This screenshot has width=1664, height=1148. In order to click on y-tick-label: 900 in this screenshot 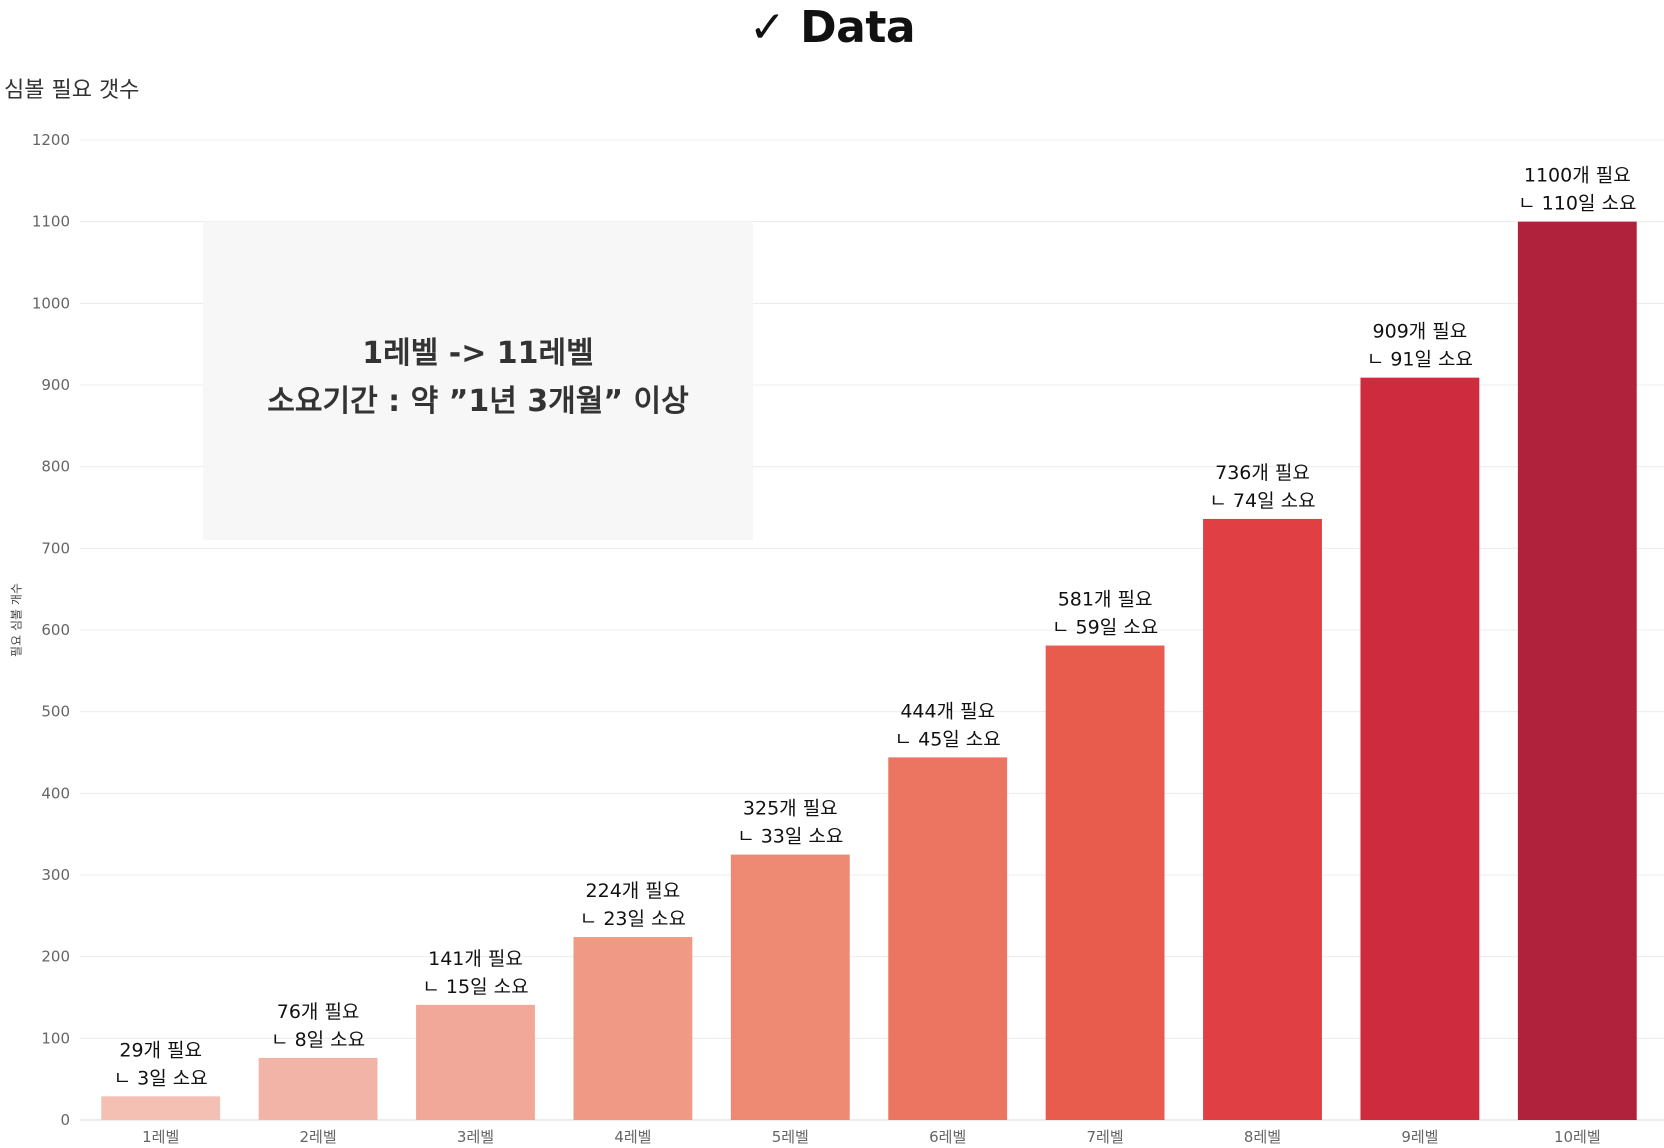, I will do `click(55, 385)`.